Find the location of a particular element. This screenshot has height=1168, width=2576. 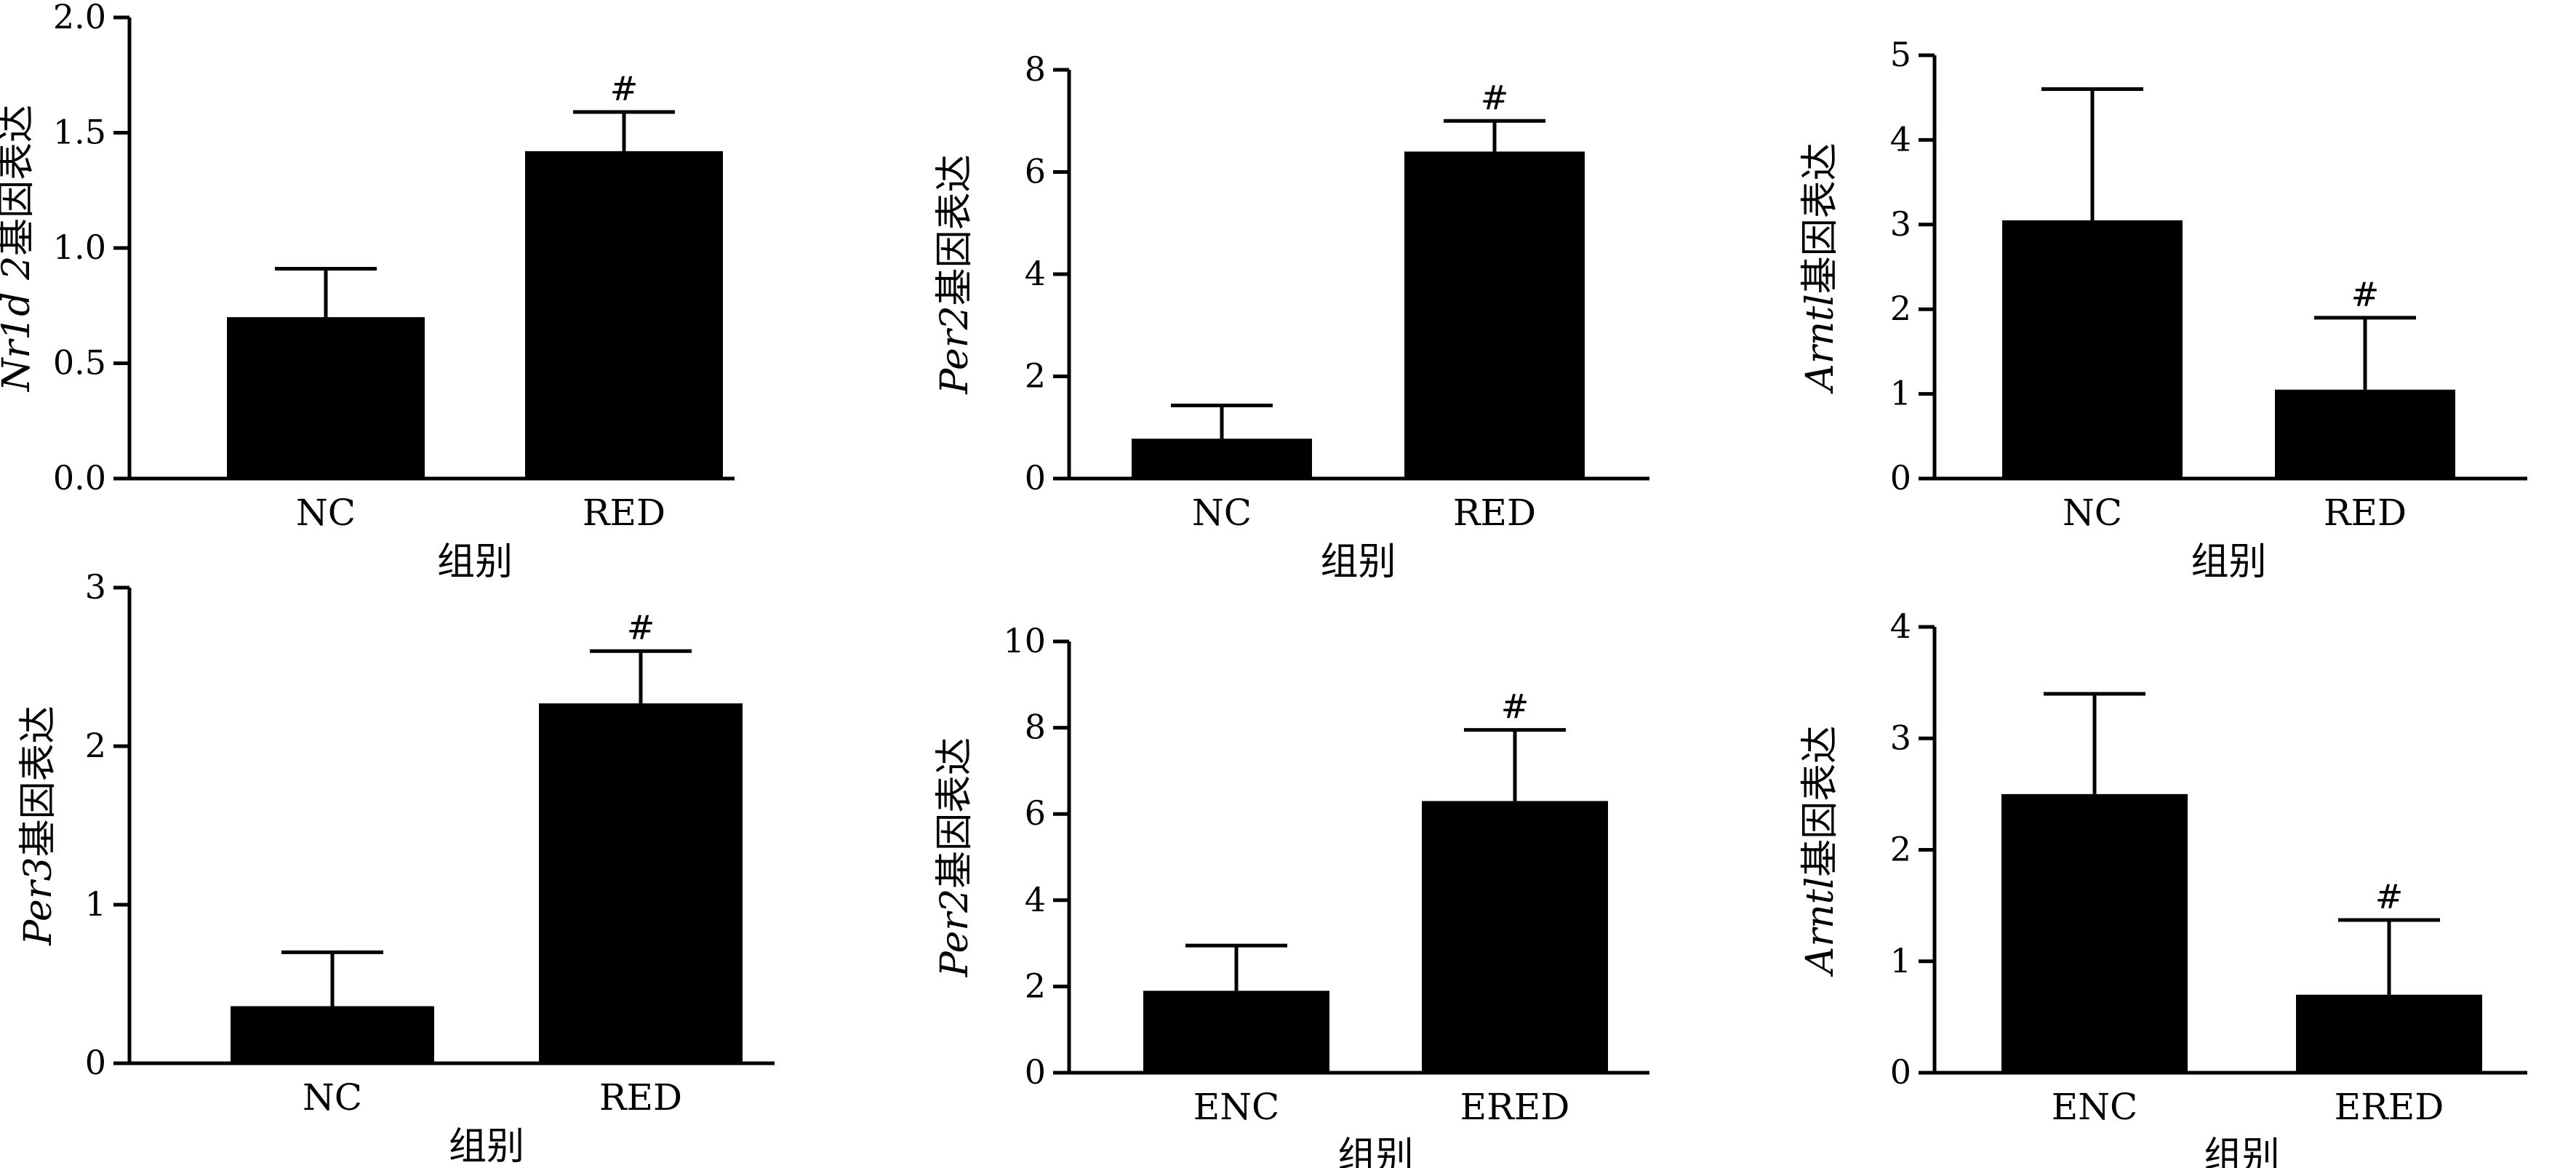

y-tick-label: 1.5 is located at coordinates (79, 132).